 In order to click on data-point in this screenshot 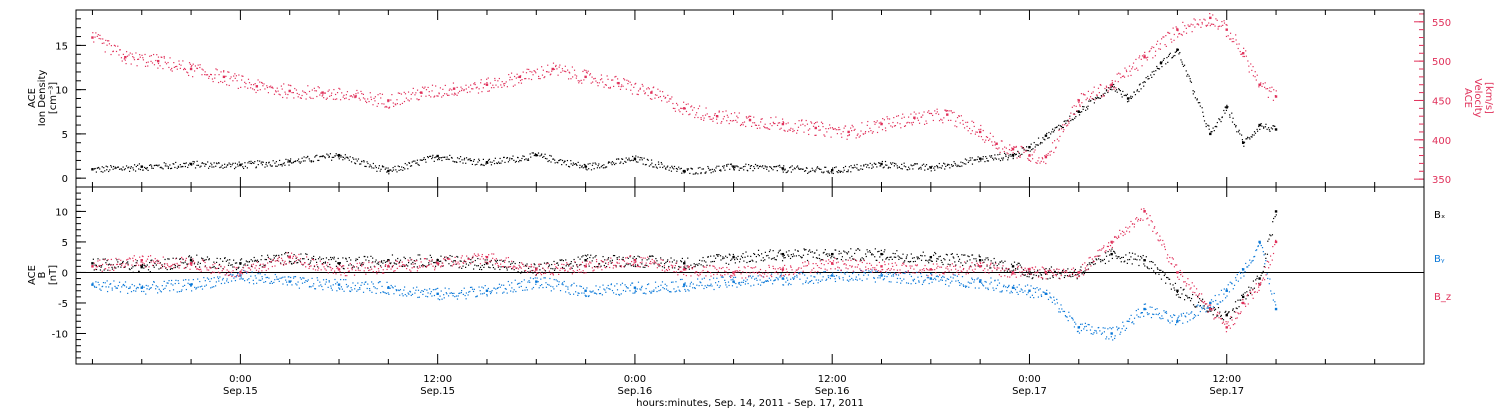, I will do `click(1013, 149)`.